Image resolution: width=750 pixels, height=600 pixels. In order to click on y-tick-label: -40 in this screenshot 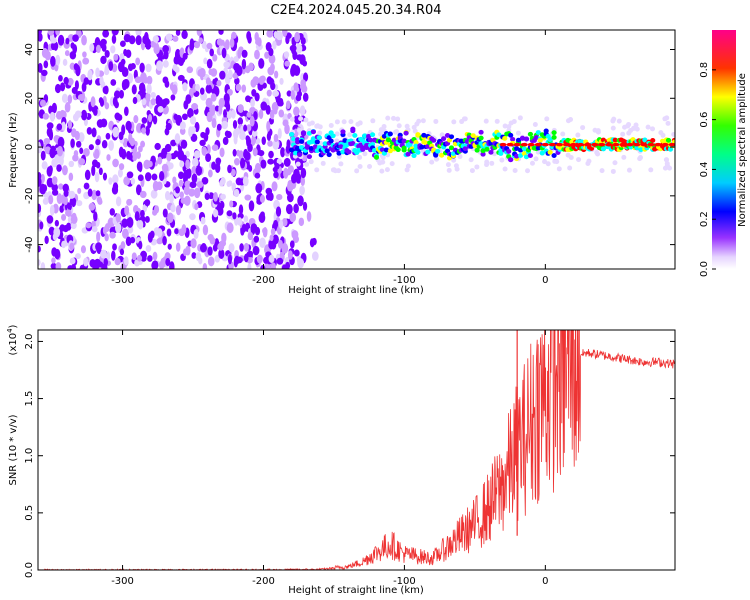, I will do `click(29, 244)`.